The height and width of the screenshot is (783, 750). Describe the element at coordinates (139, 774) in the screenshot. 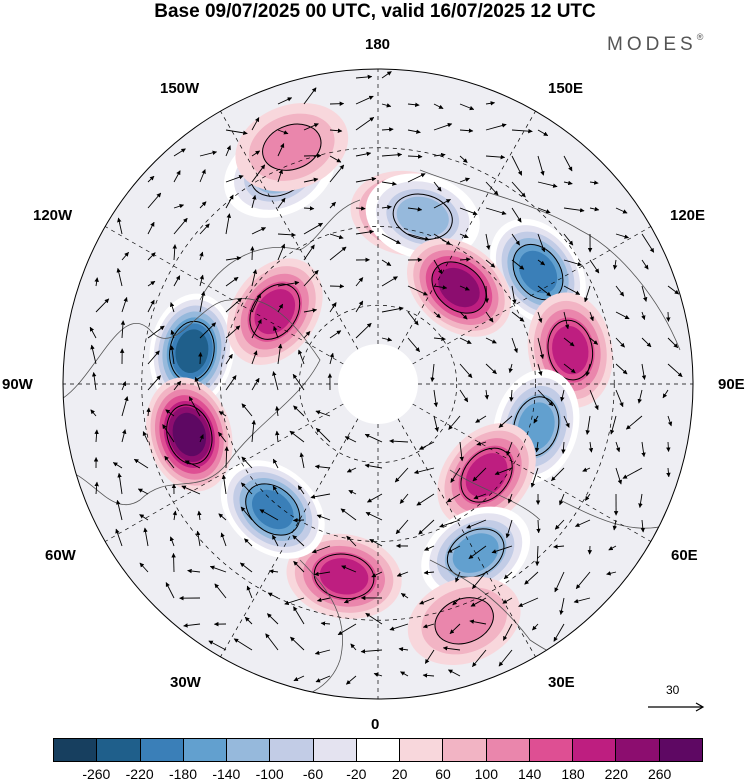

I see `colorbar-tick-label: -220` at that location.